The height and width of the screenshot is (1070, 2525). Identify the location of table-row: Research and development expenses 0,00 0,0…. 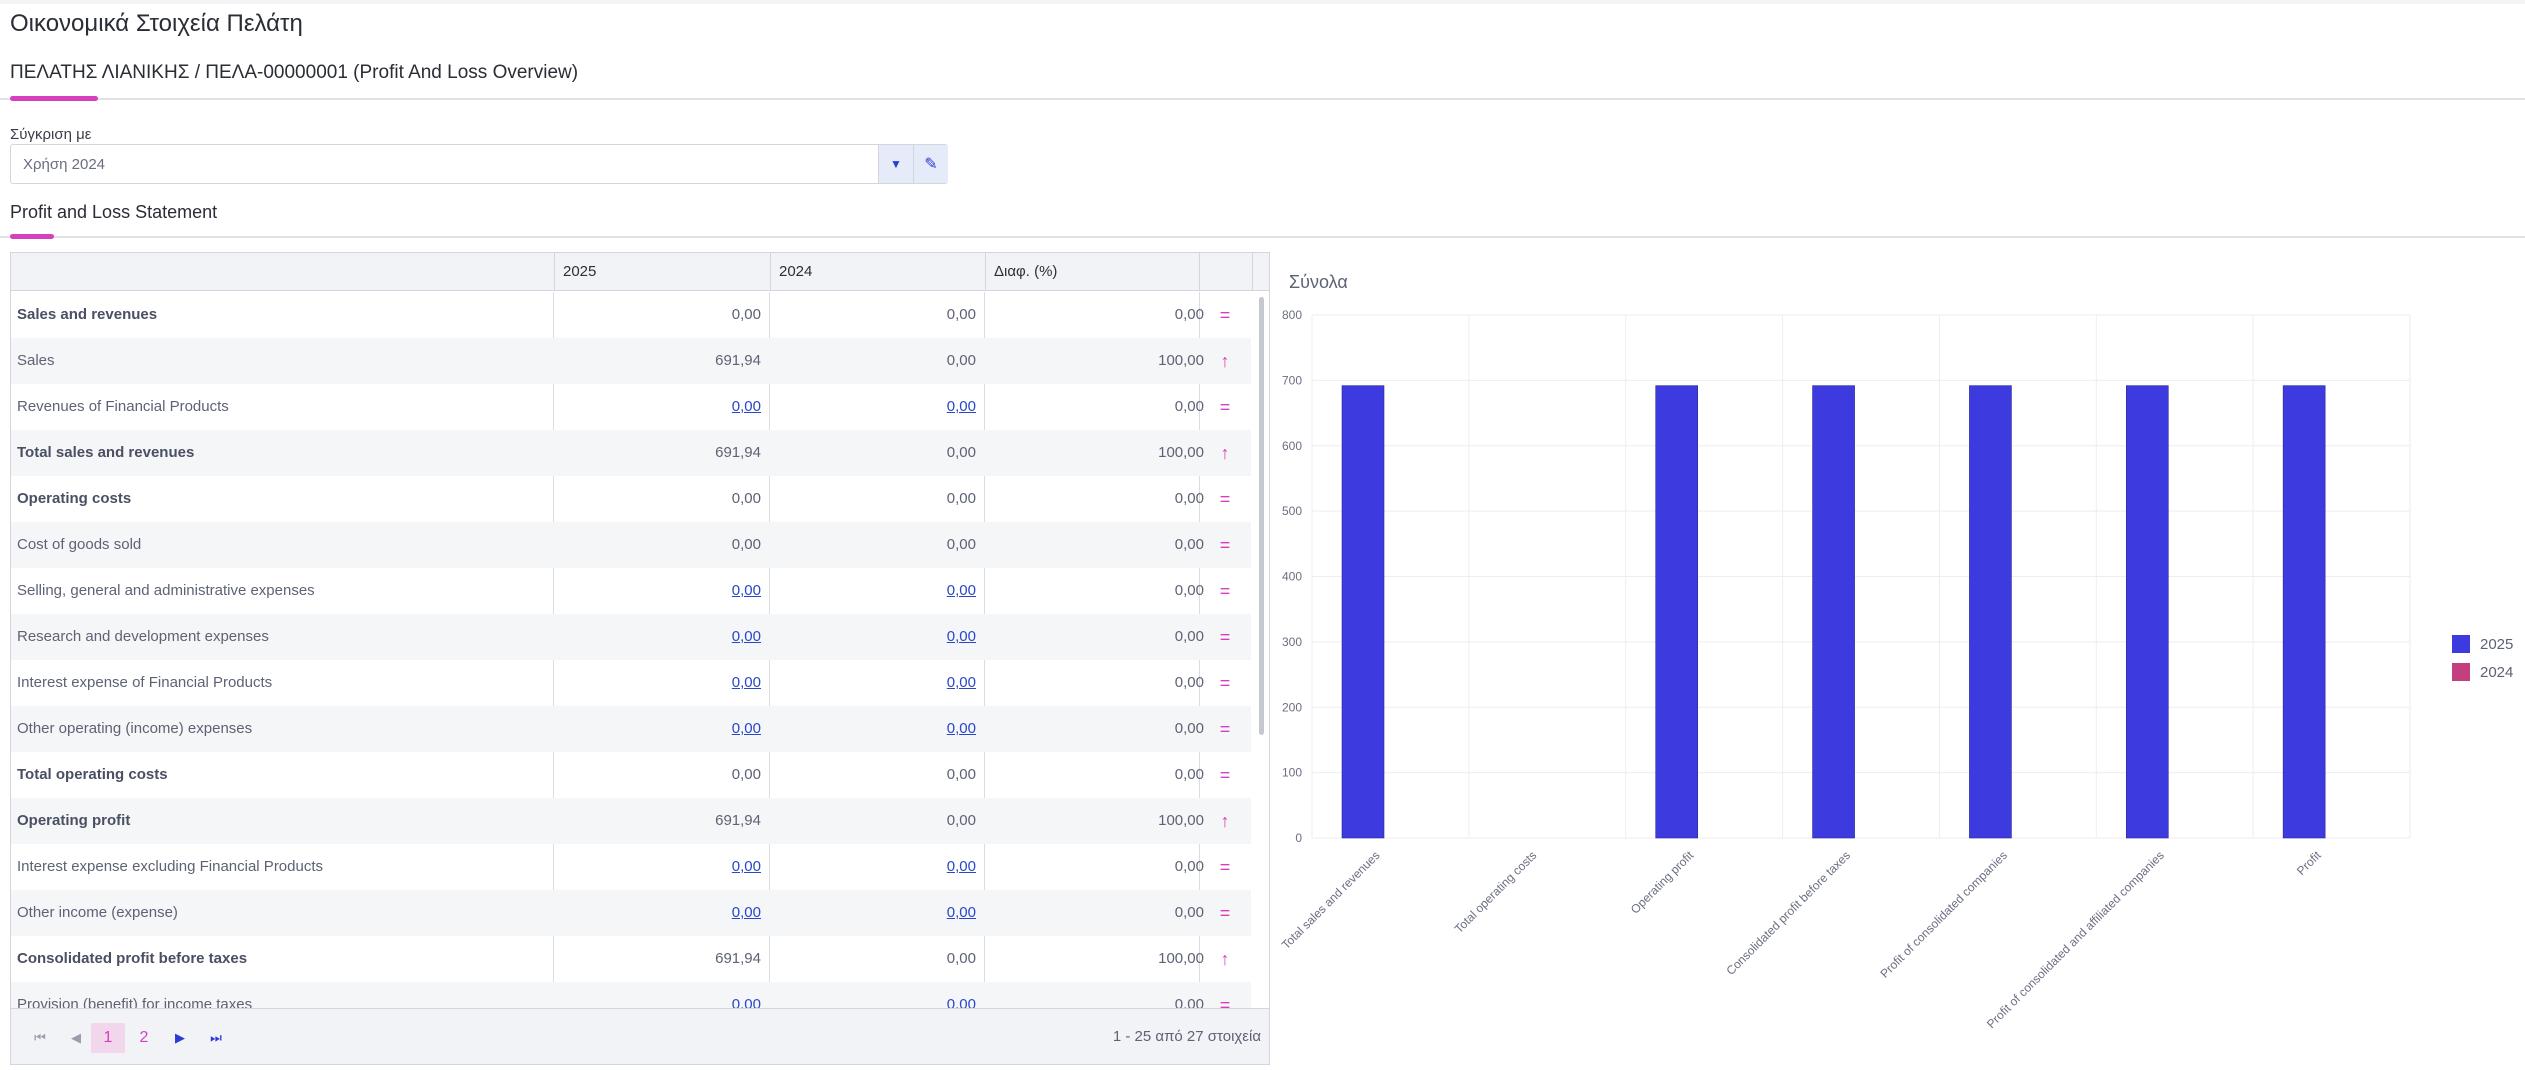
(631, 637).